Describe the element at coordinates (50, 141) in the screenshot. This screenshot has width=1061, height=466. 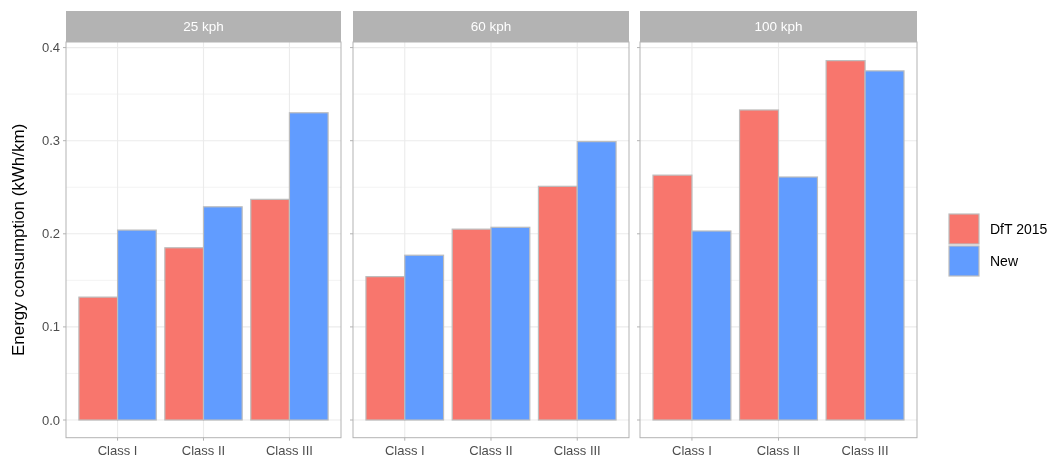
I see `y-tick-label: 0.3` at that location.